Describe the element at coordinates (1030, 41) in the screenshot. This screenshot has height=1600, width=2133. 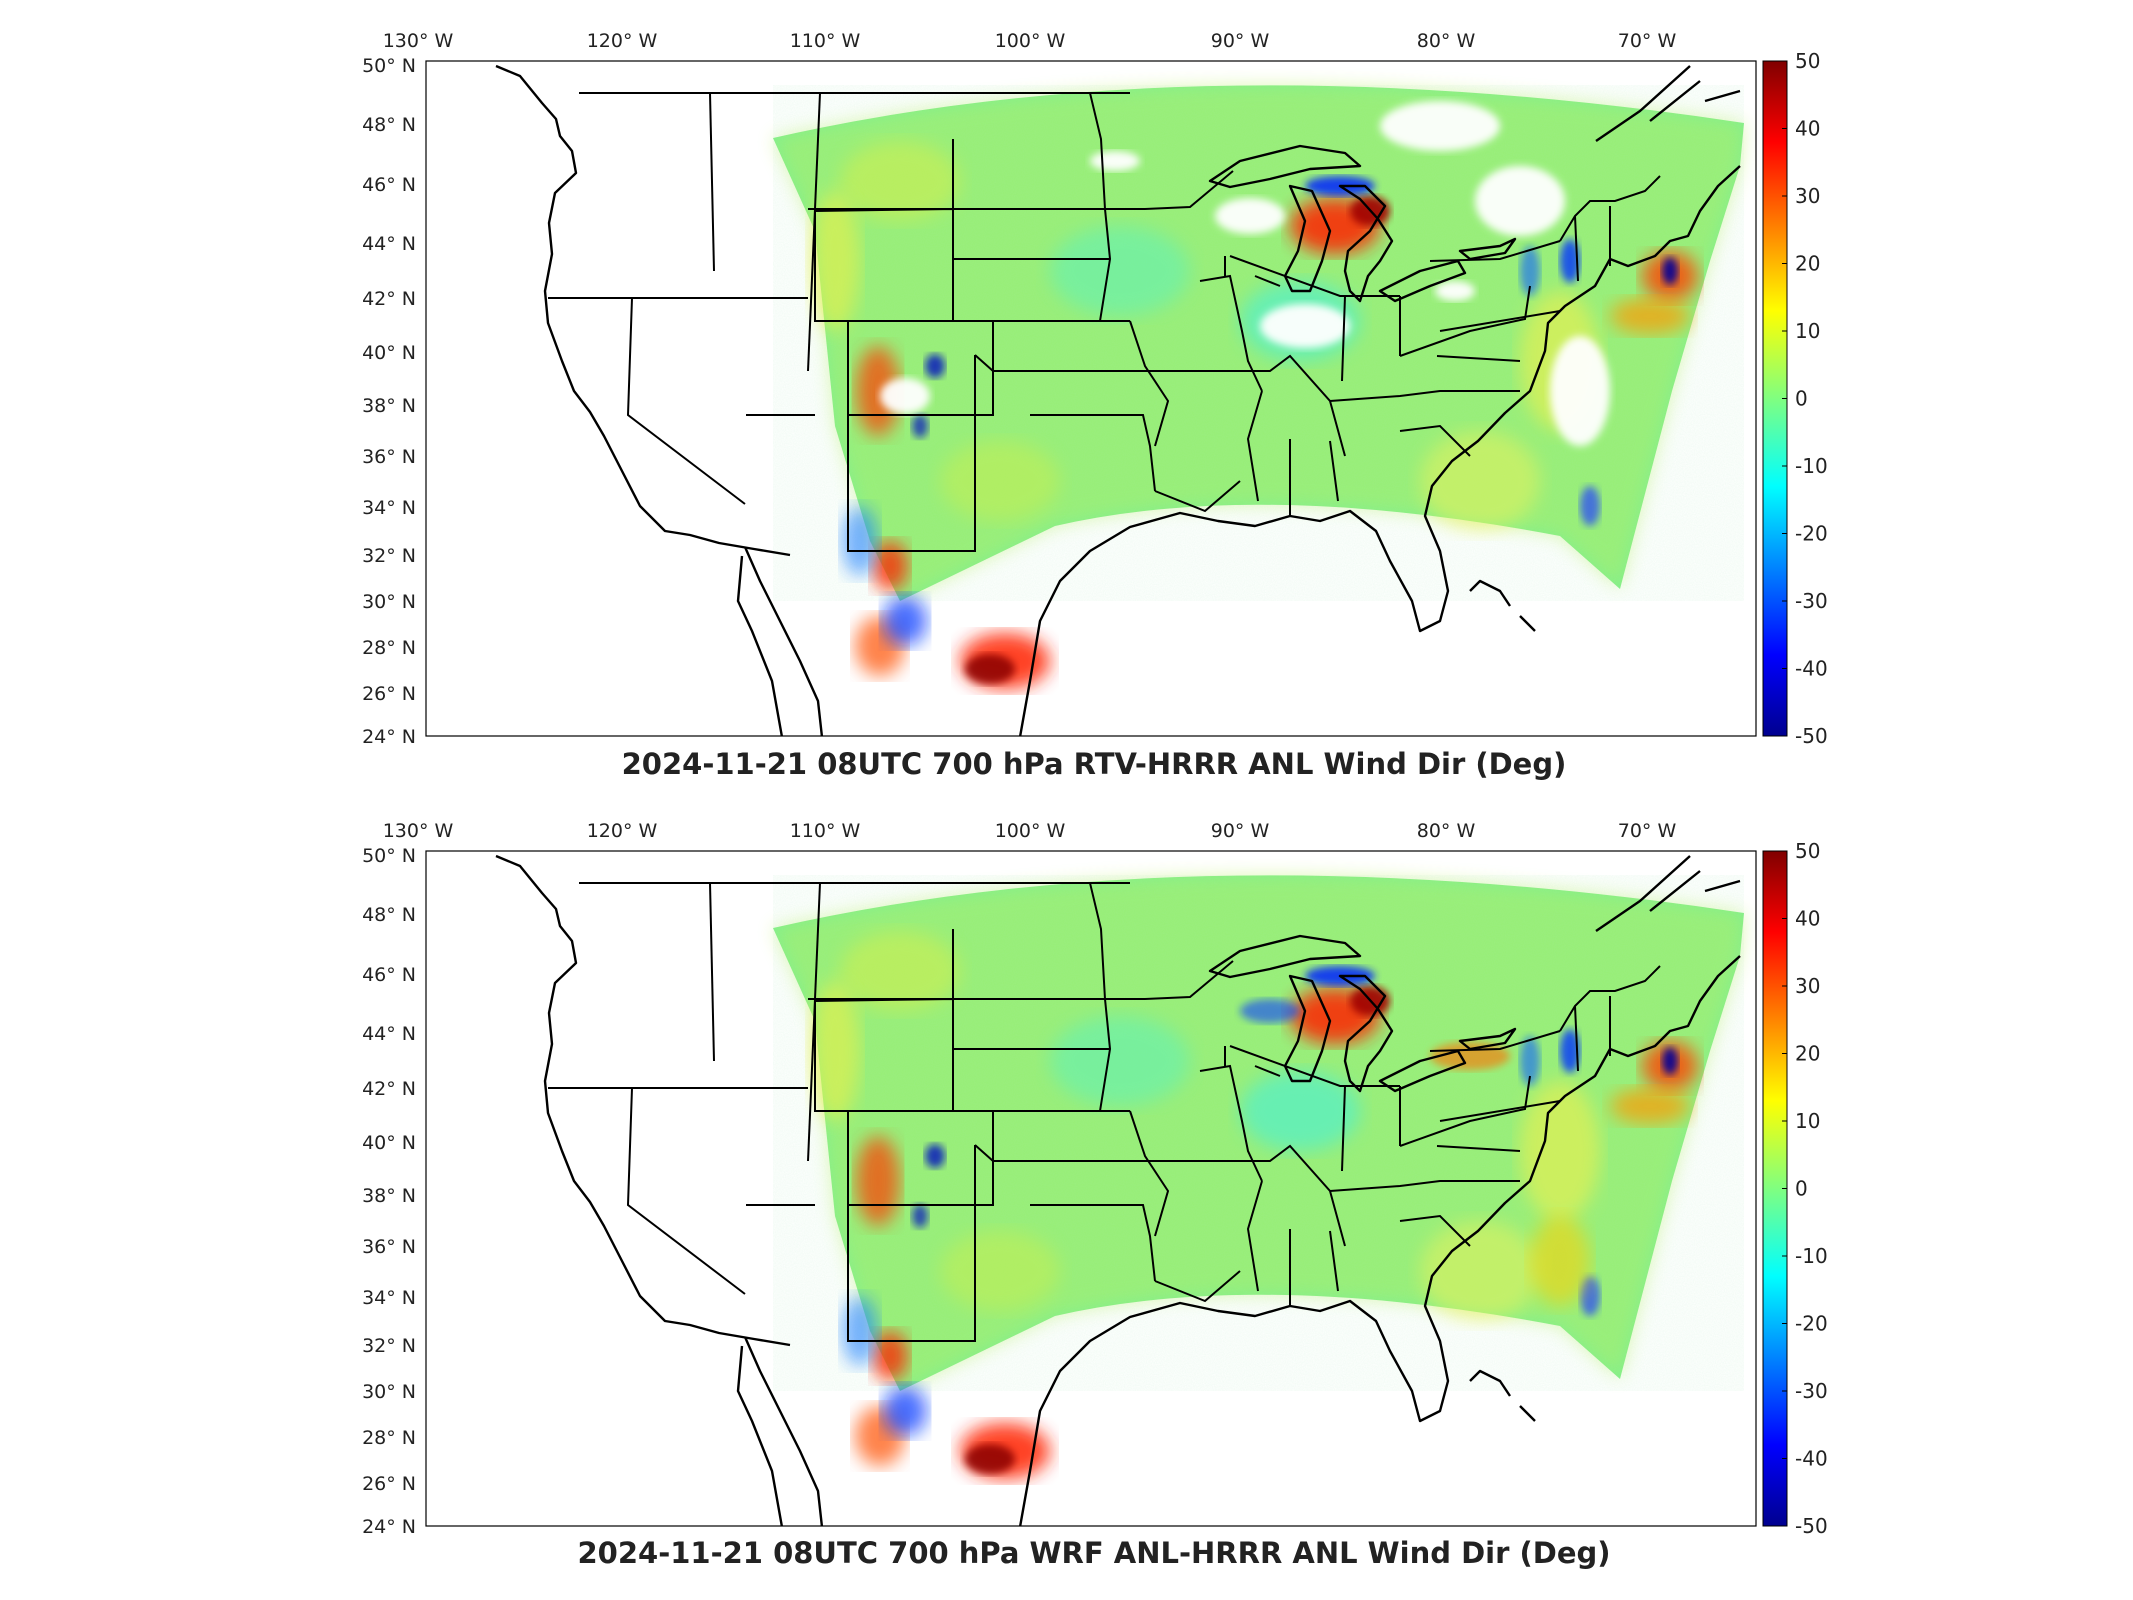
I see `lon-tick-label: 100° W` at that location.